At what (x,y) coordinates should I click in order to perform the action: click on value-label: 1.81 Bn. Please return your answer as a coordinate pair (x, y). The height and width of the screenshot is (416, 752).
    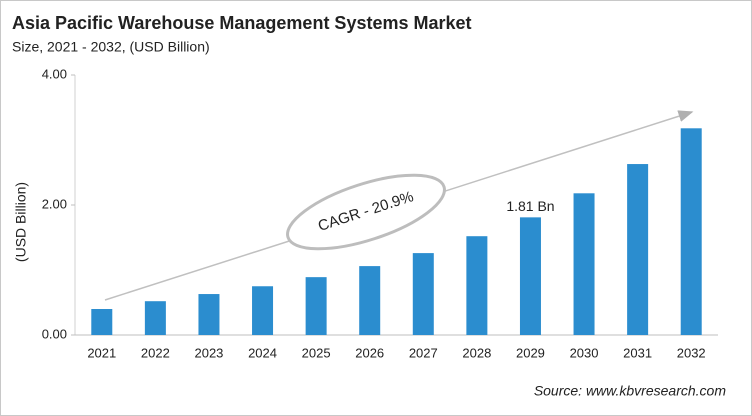
    Looking at the image, I should click on (530, 206).